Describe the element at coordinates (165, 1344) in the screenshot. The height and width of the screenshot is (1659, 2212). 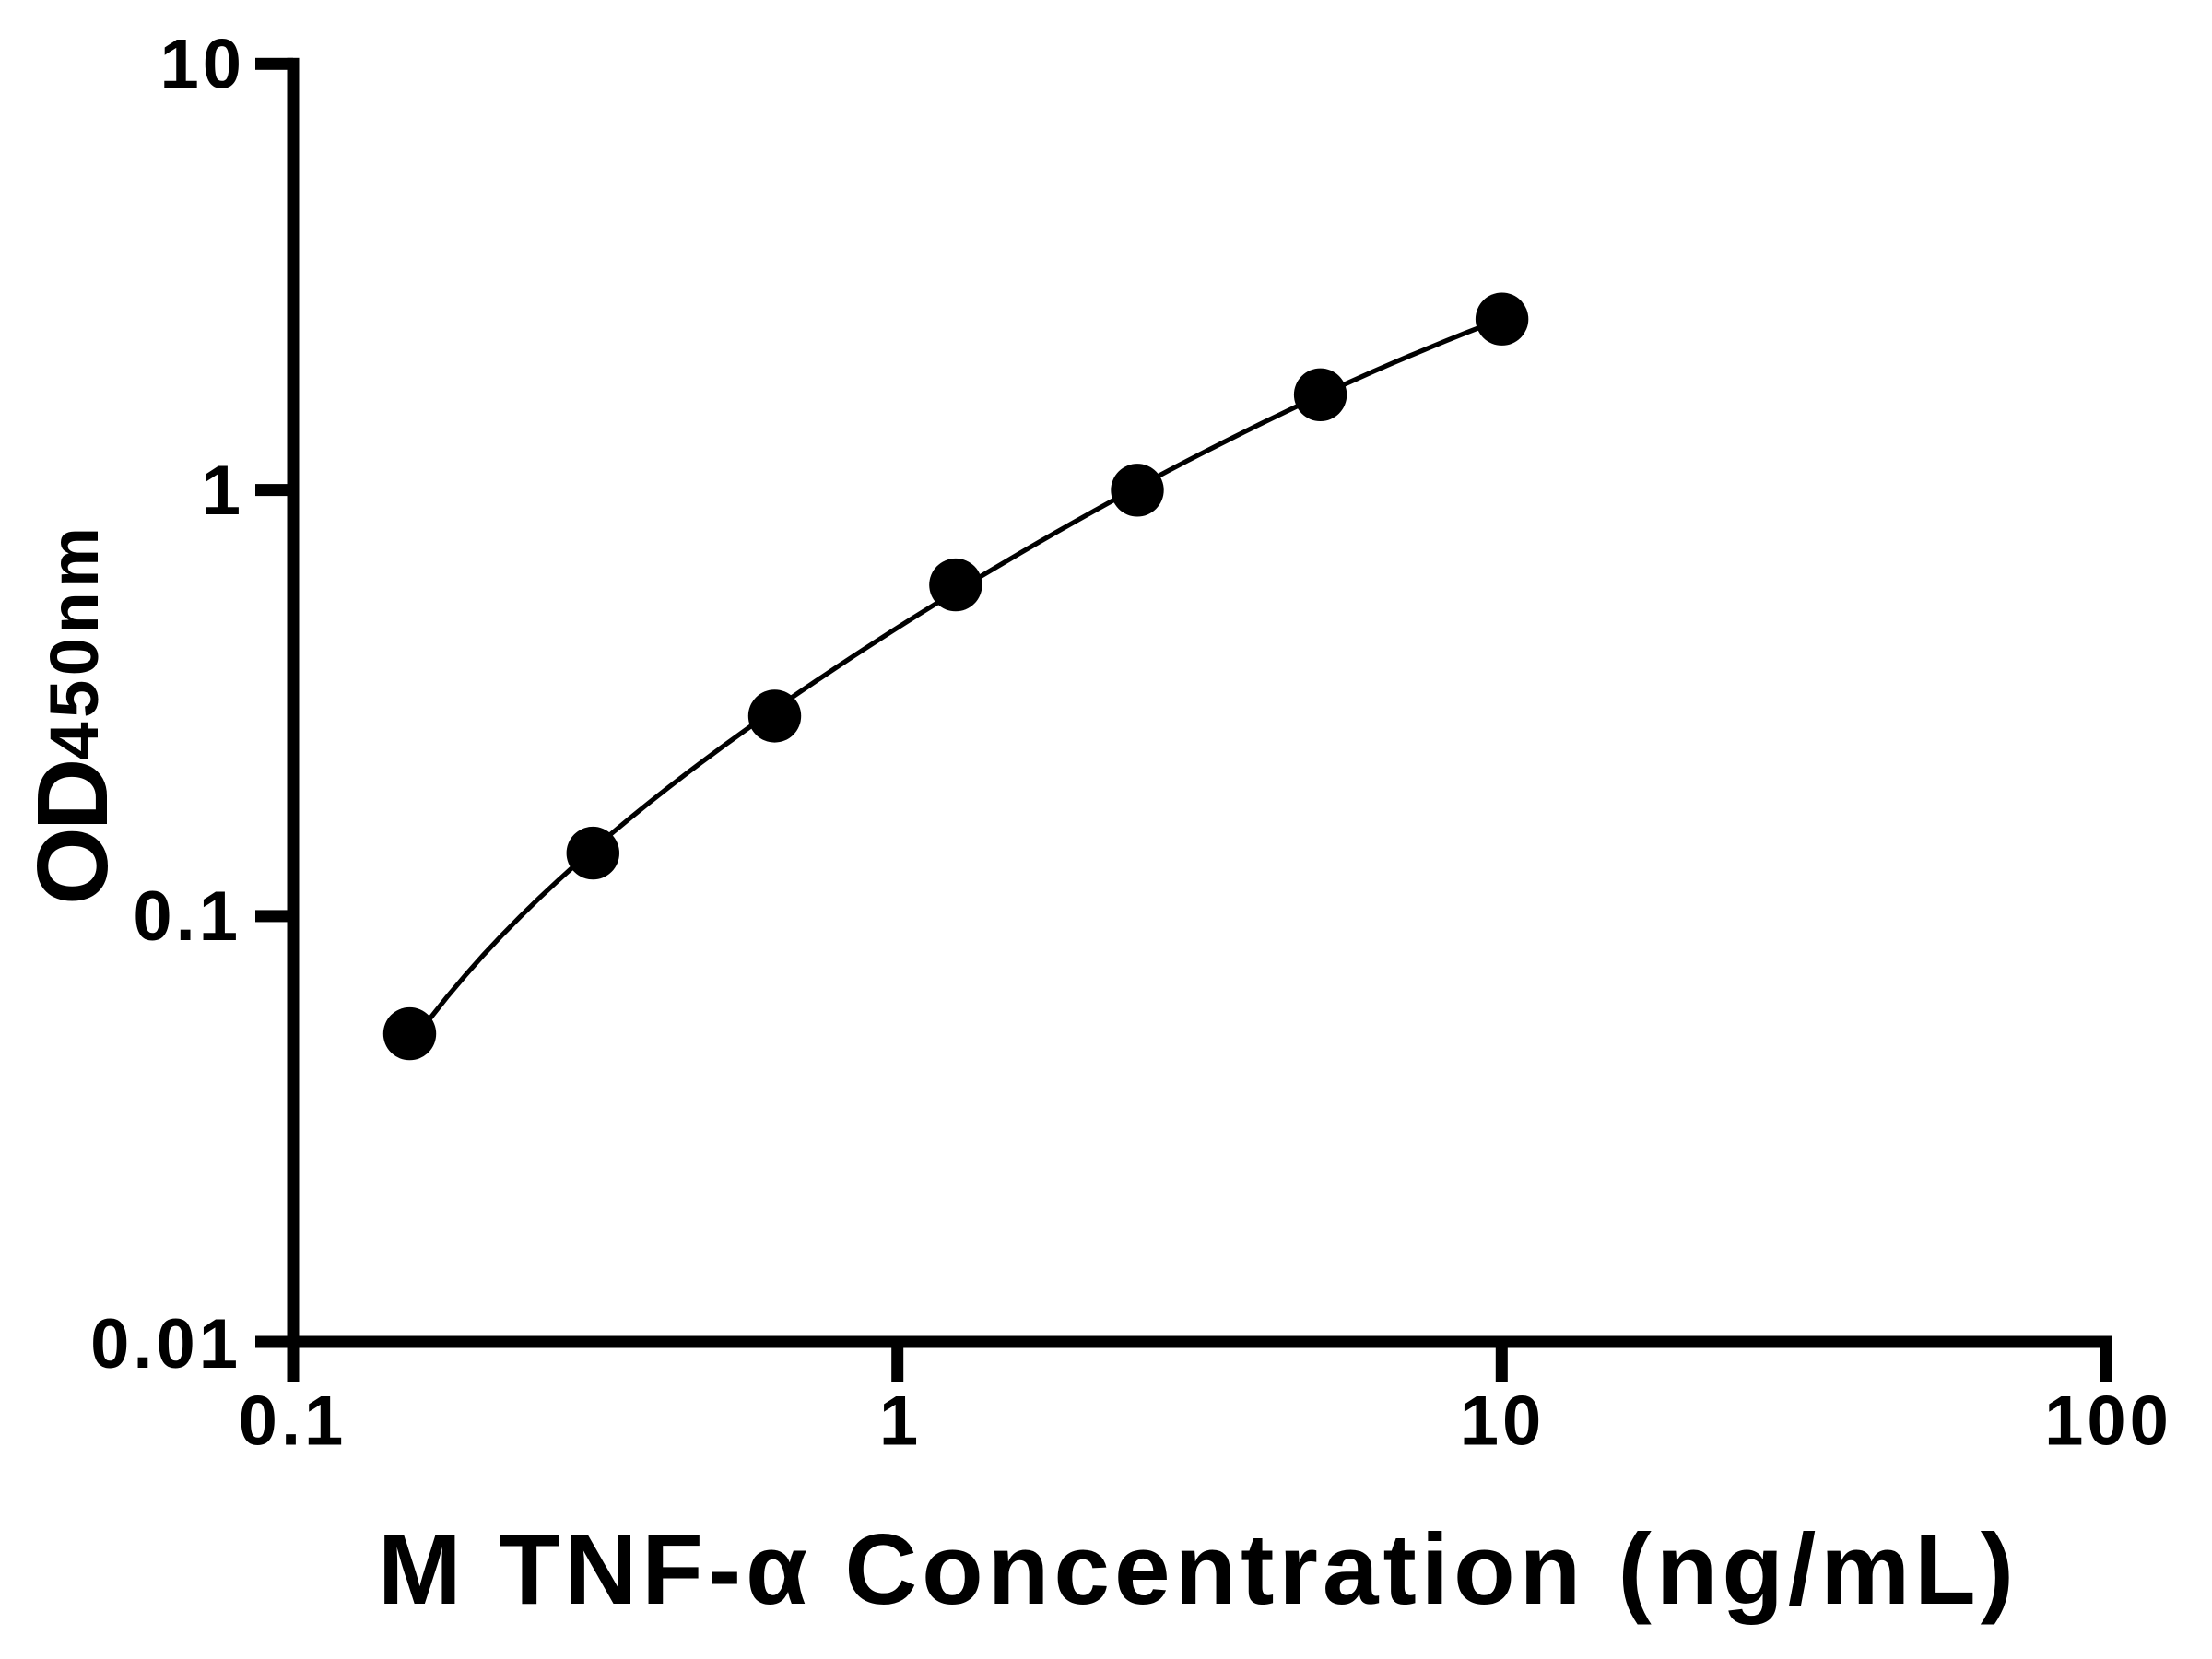
I see `svg-text: 0.01` at that location.